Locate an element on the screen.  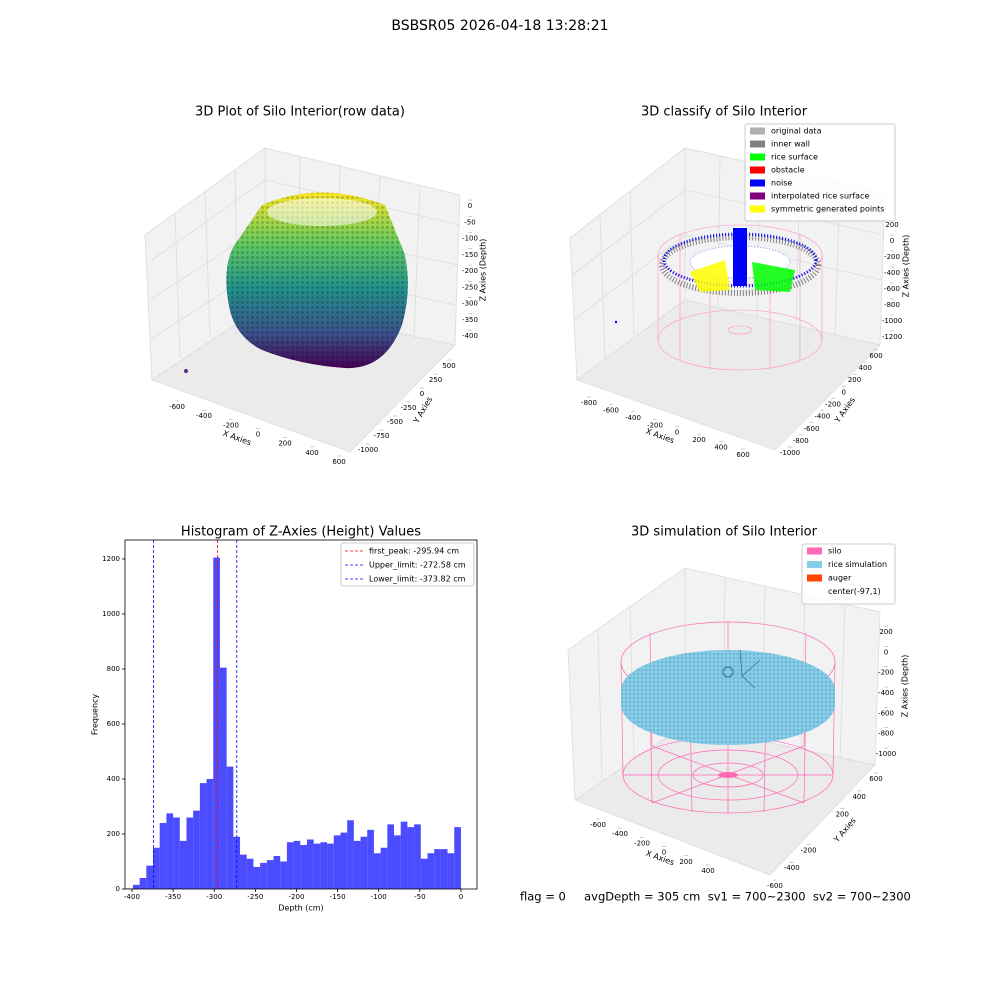
legend-label: first_peak: -295.94 cm is located at coordinates (414, 551).